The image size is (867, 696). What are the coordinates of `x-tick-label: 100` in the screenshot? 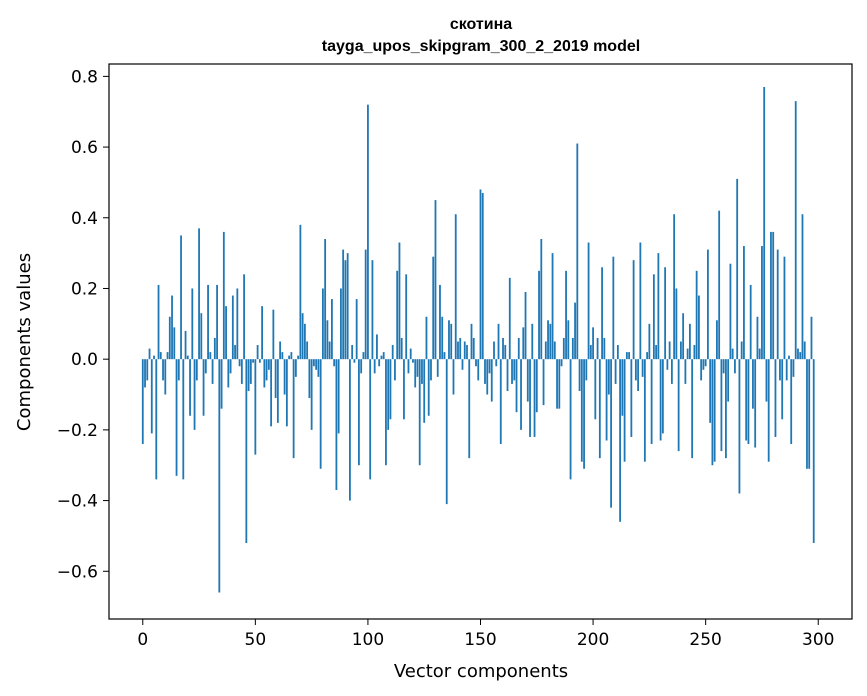 It's located at (368, 640).